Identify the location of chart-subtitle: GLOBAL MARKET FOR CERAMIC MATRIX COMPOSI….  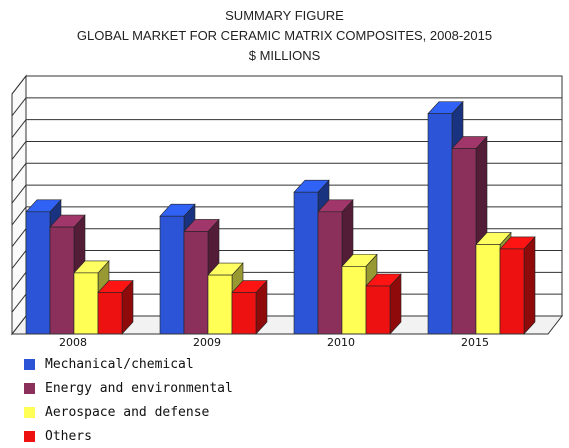
(284, 35).